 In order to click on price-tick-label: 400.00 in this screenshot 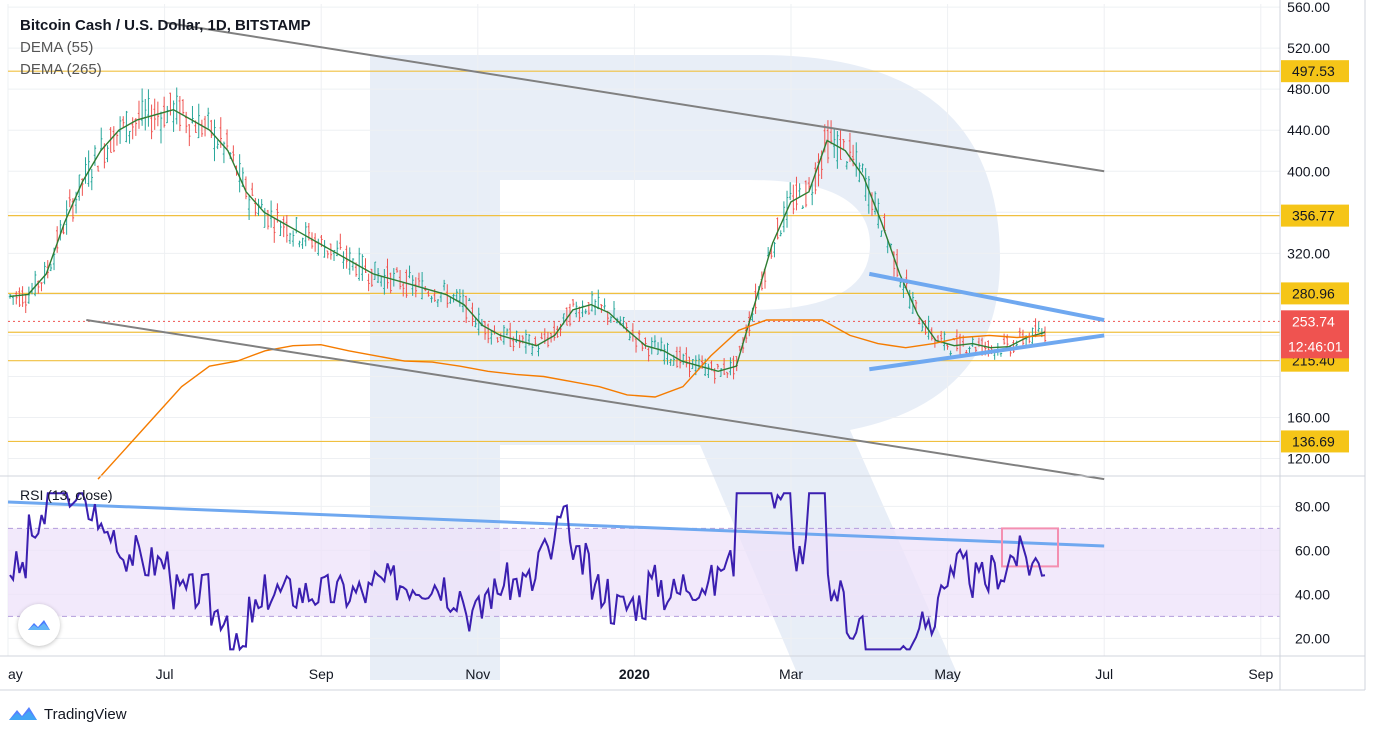, I will do `click(1308, 171)`.